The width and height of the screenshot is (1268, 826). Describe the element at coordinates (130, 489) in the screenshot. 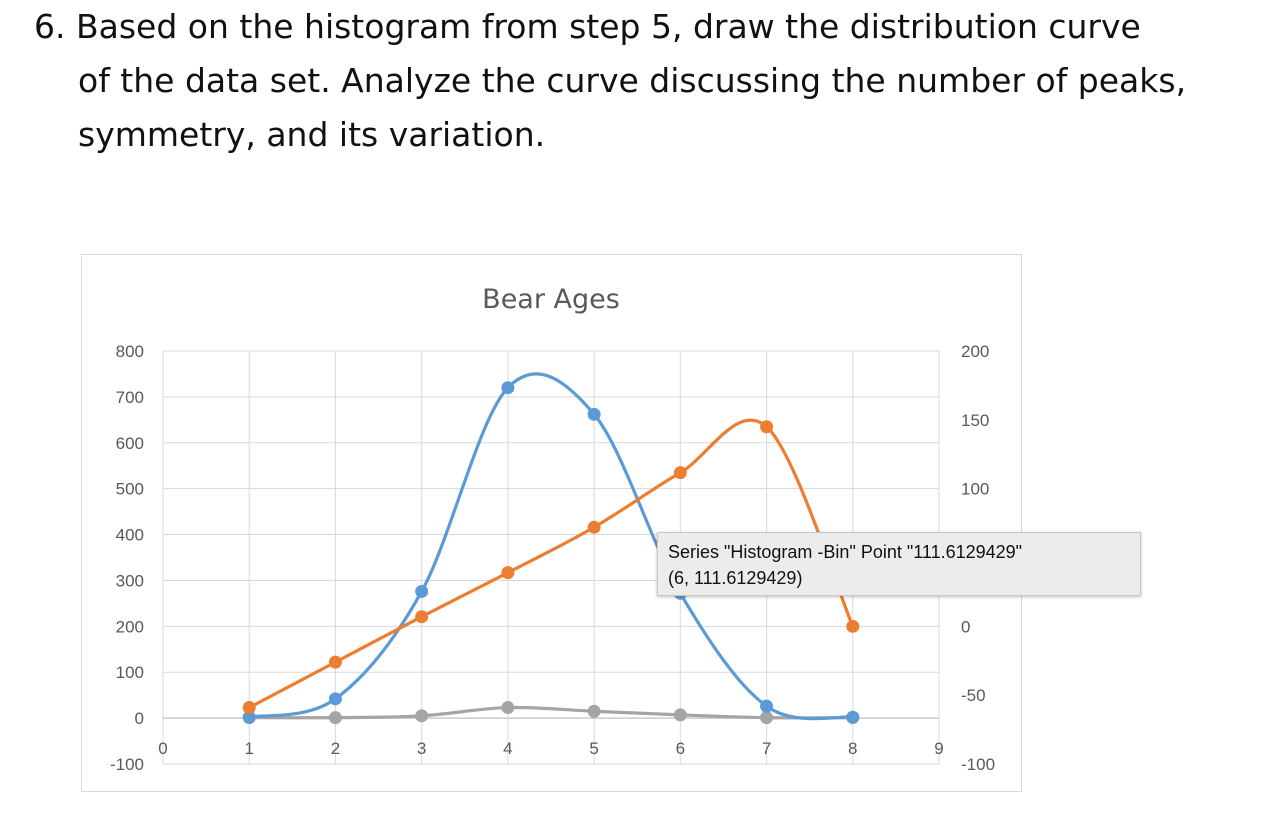

I see `y-tick-label: 500` at that location.